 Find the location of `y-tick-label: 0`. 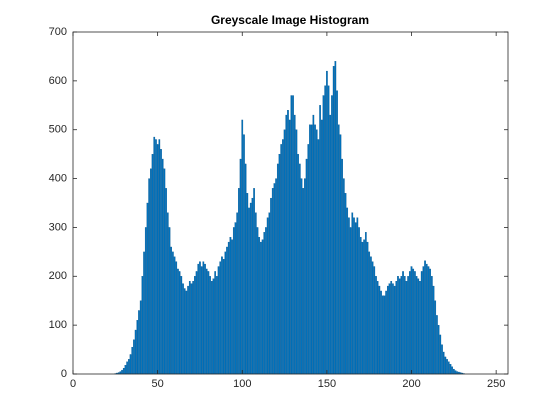

y-tick-label: 0 is located at coordinates (64, 374).